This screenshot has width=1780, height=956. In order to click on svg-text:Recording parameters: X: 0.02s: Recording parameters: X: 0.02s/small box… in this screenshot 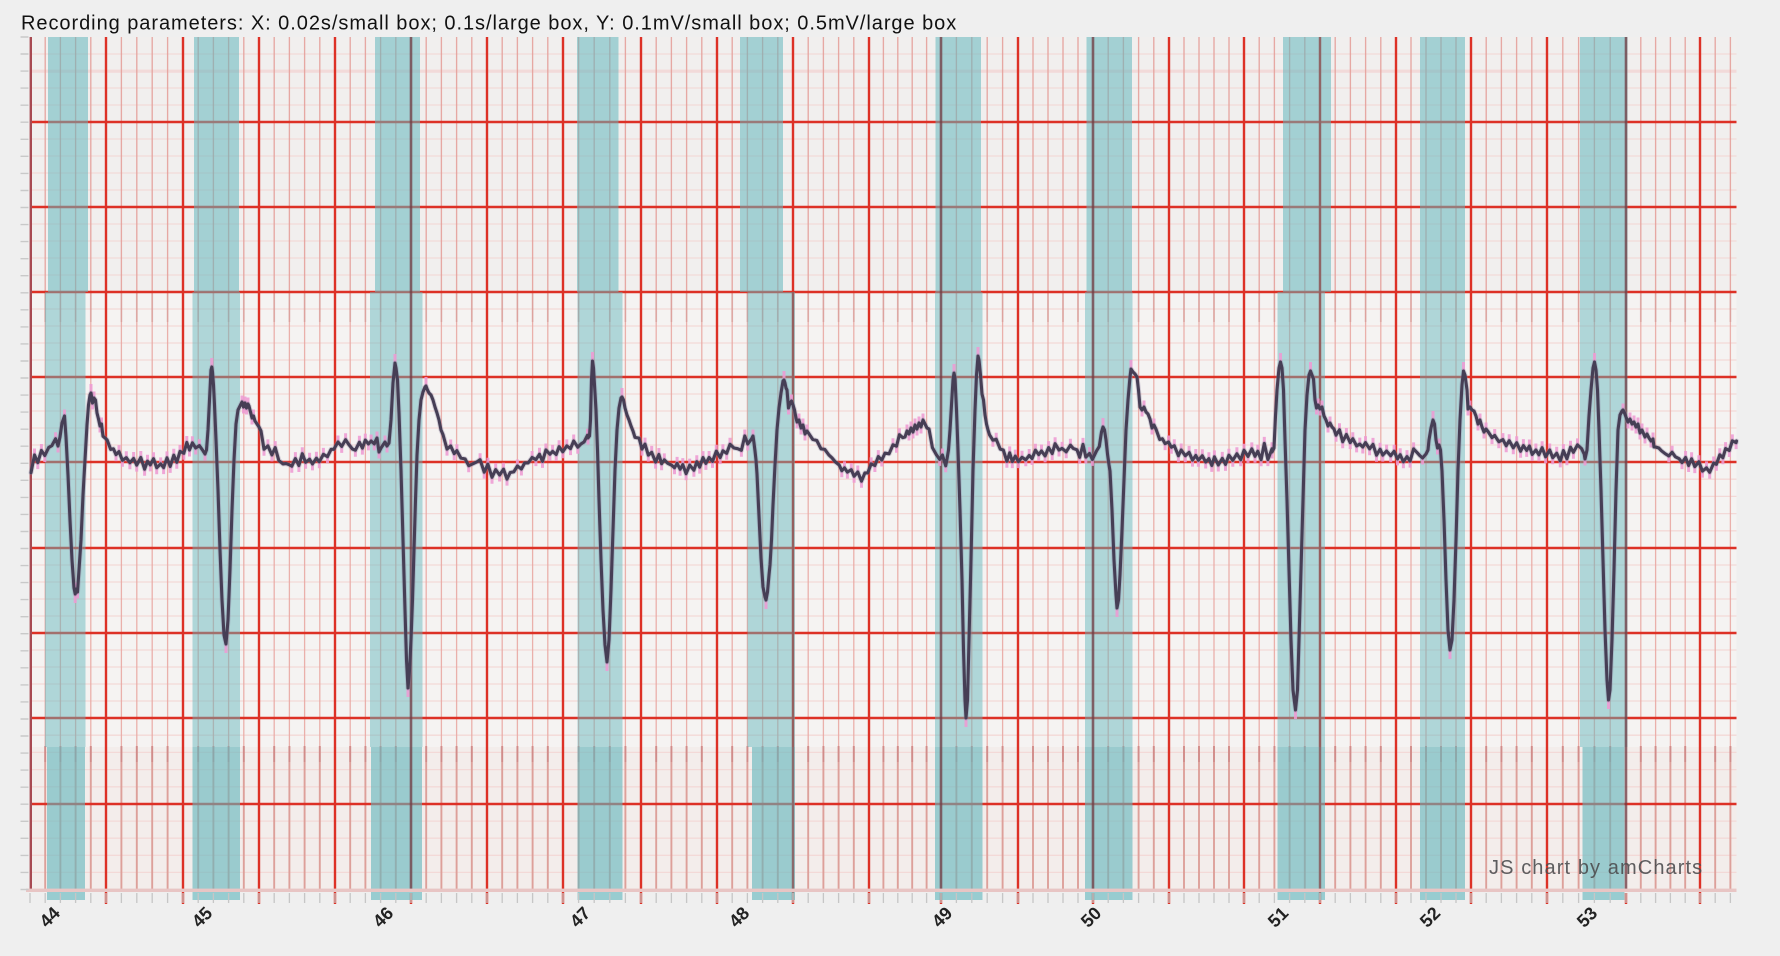, I will do `click(489, 24)`.